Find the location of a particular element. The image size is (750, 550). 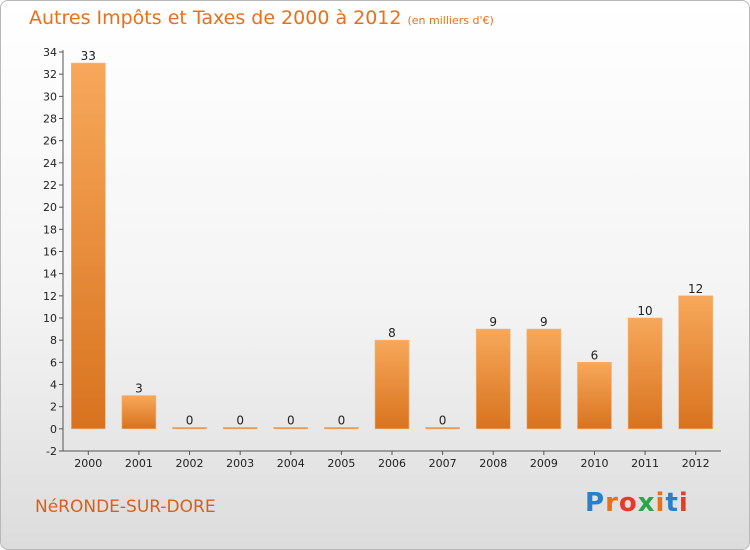

y-tick-label: 20 is located at coordinates (50, 207).